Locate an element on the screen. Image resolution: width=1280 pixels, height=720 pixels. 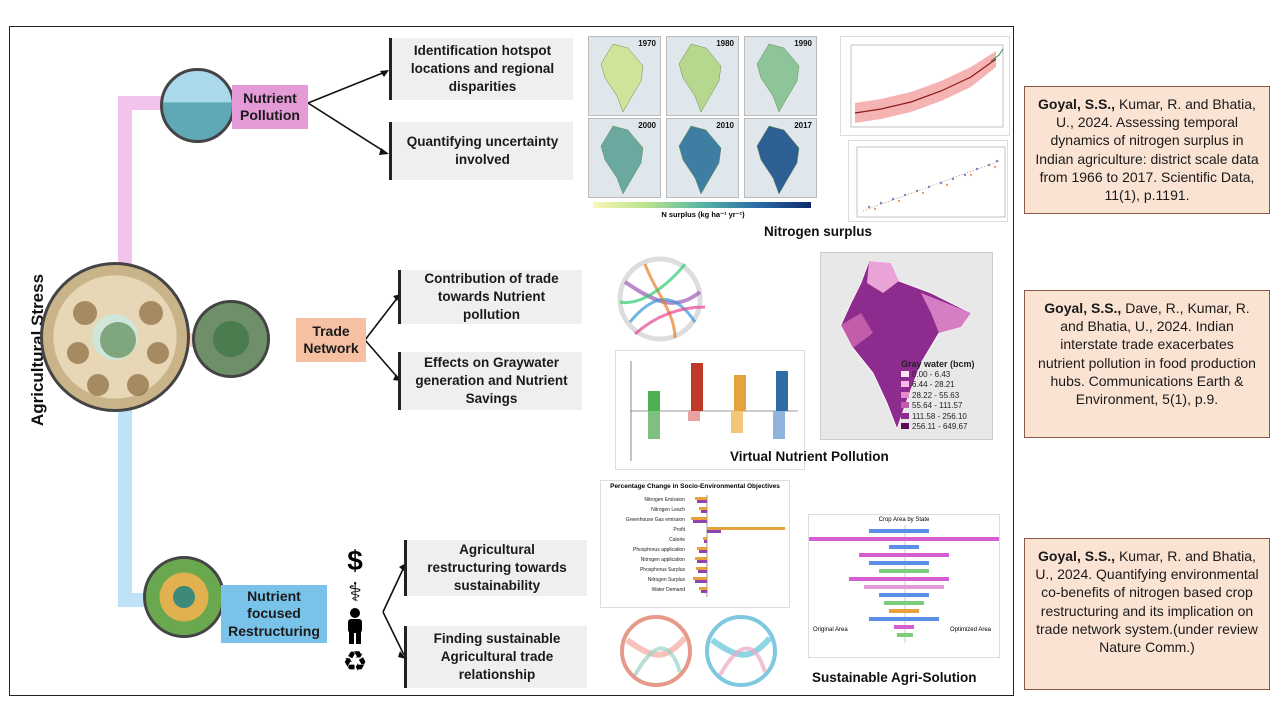
nitrogen-loss-bar-chart is located at coordinates (710, 410).